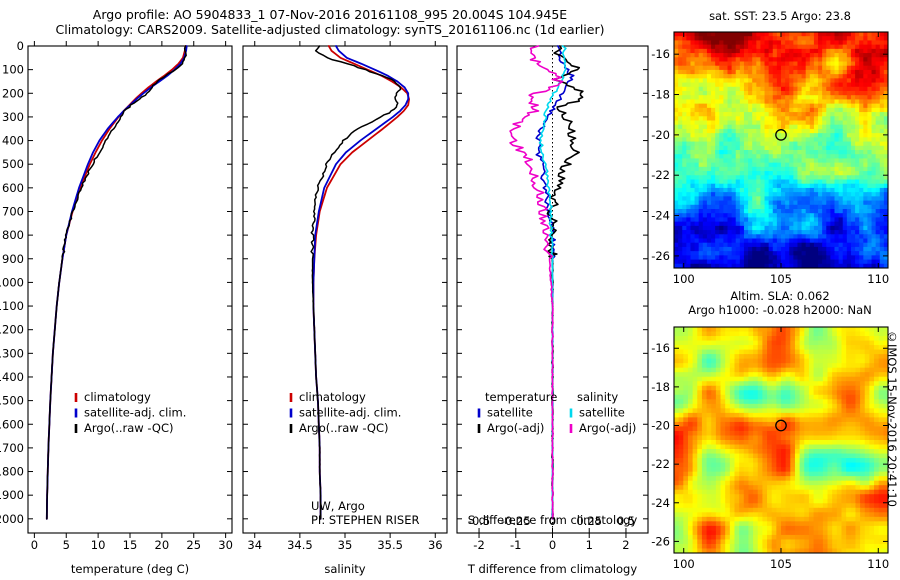  I want to click on difference-x-top-tick-label: -0.5, so click(479, 521).